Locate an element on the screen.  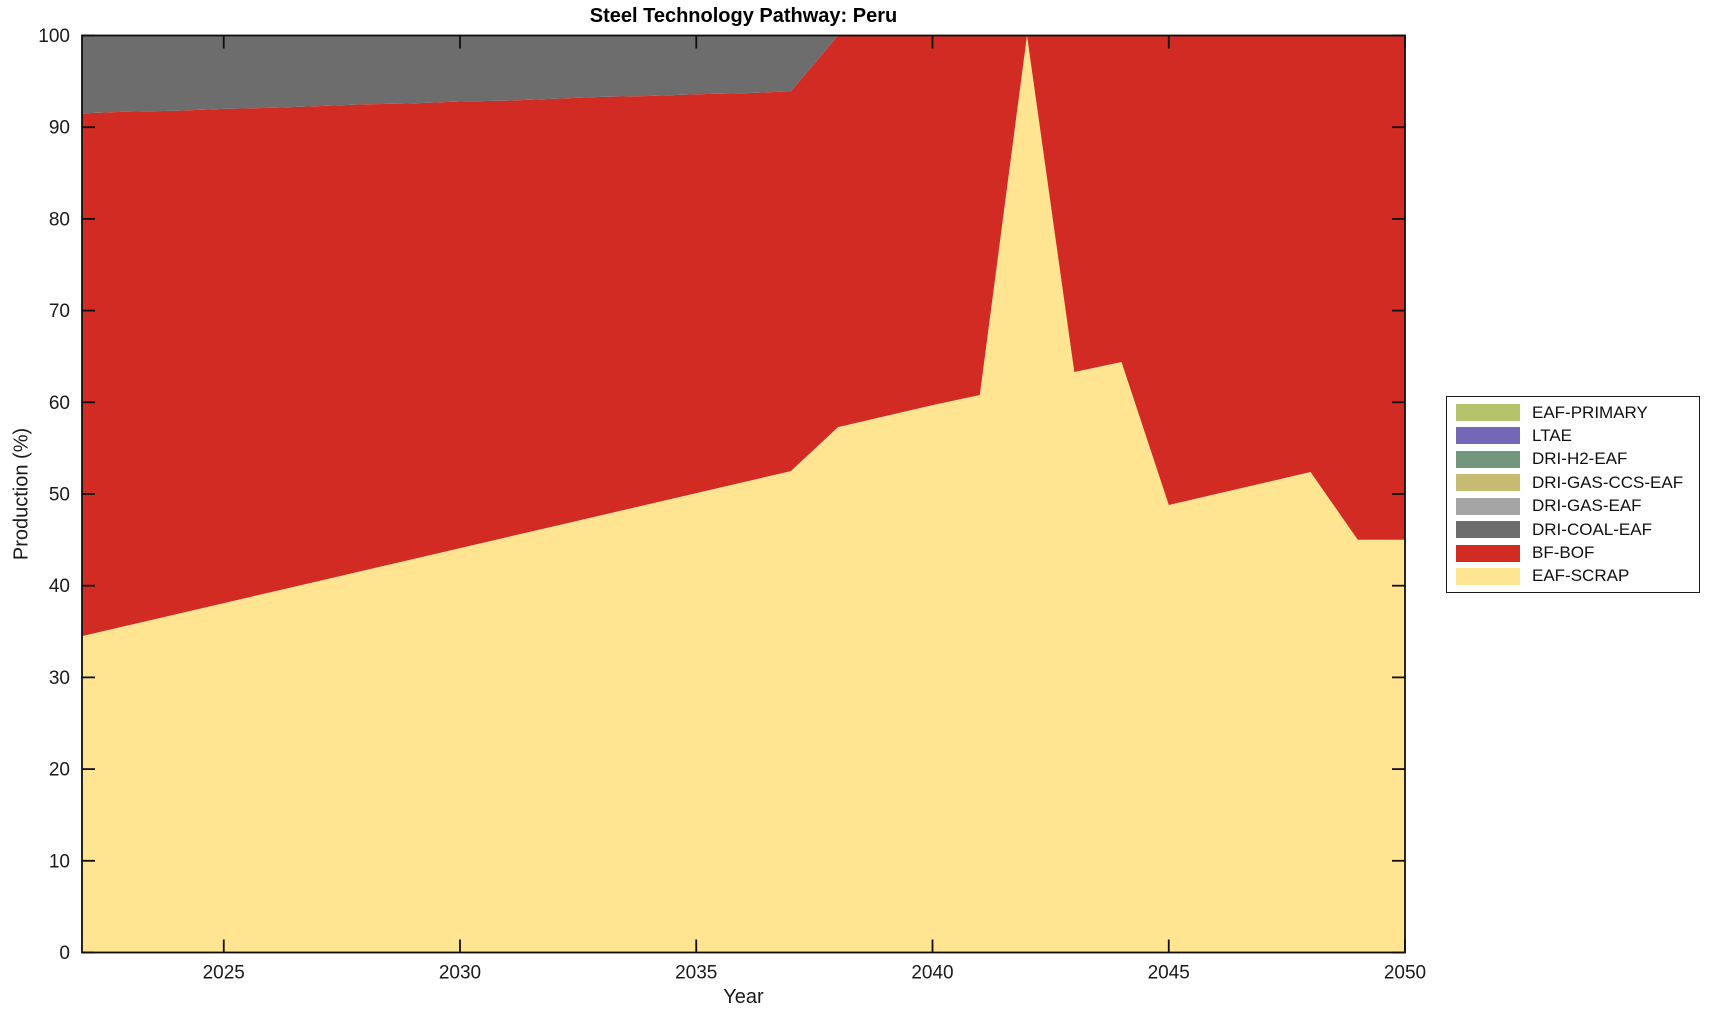
legend-label: LTAE is located at coordinates (1552, 435).